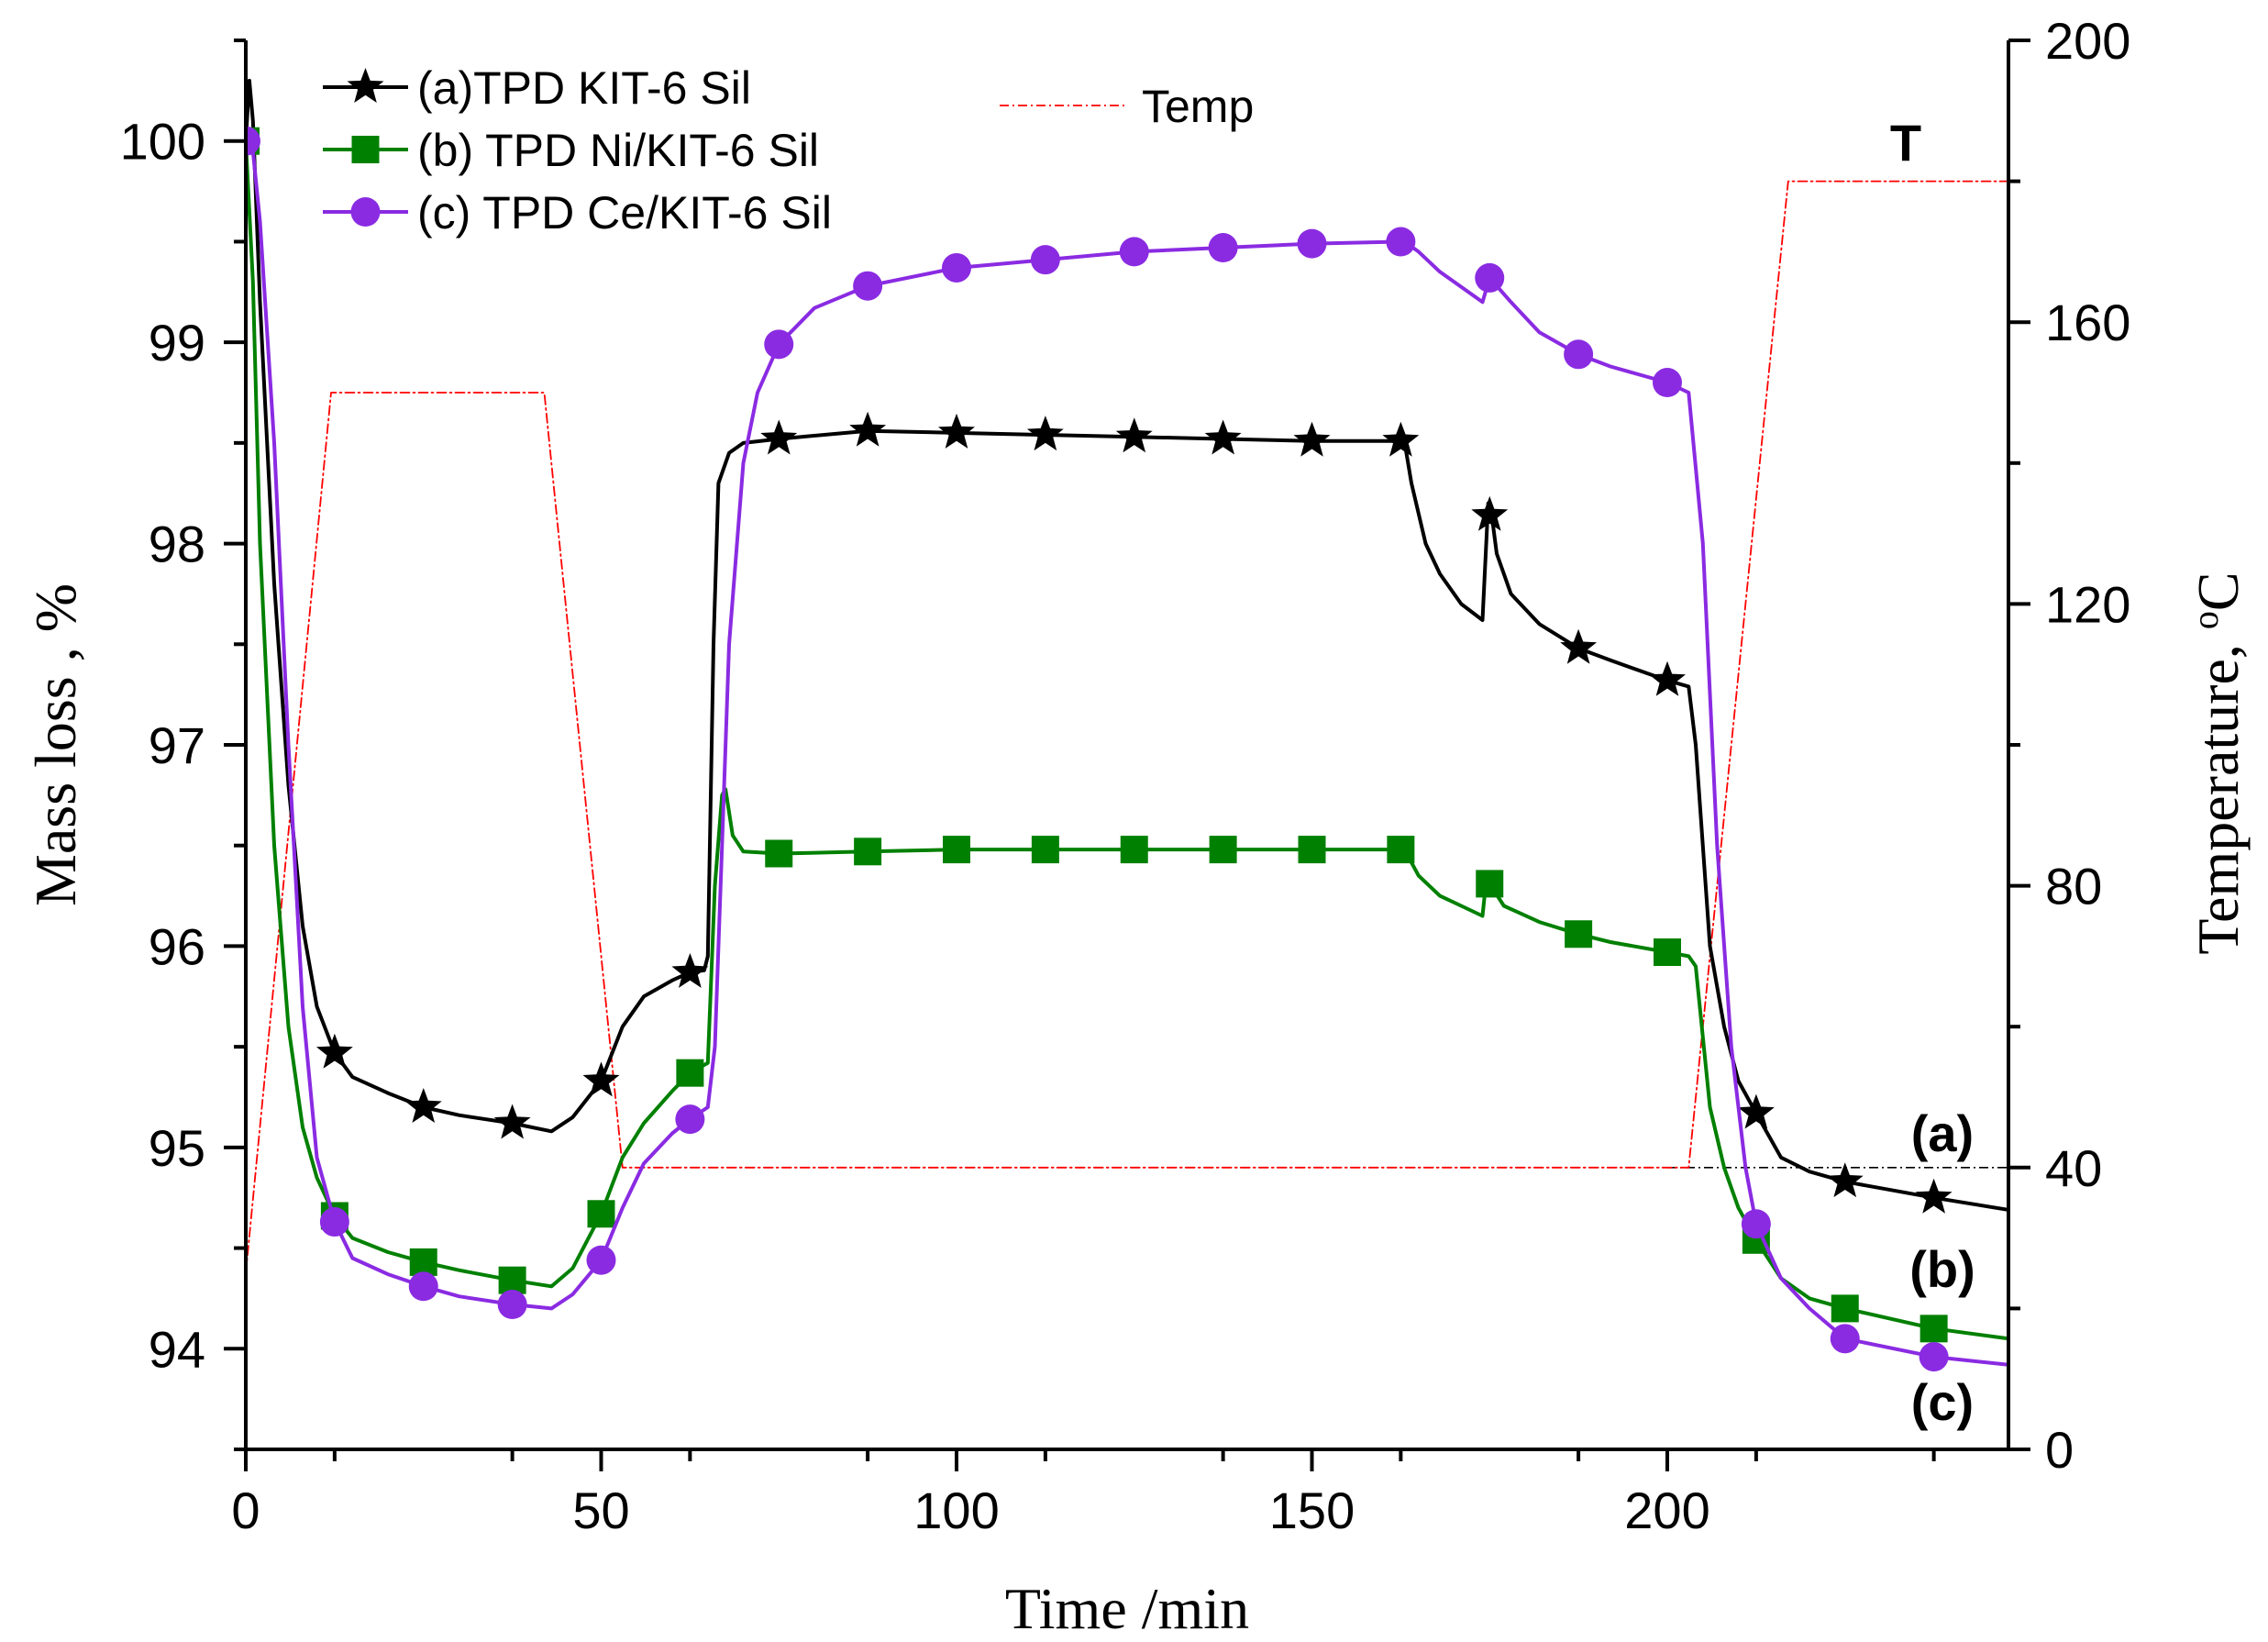  I want to click on legend-label: (c) TPD Ce/KIT-6 Sil, so click(624, 213).